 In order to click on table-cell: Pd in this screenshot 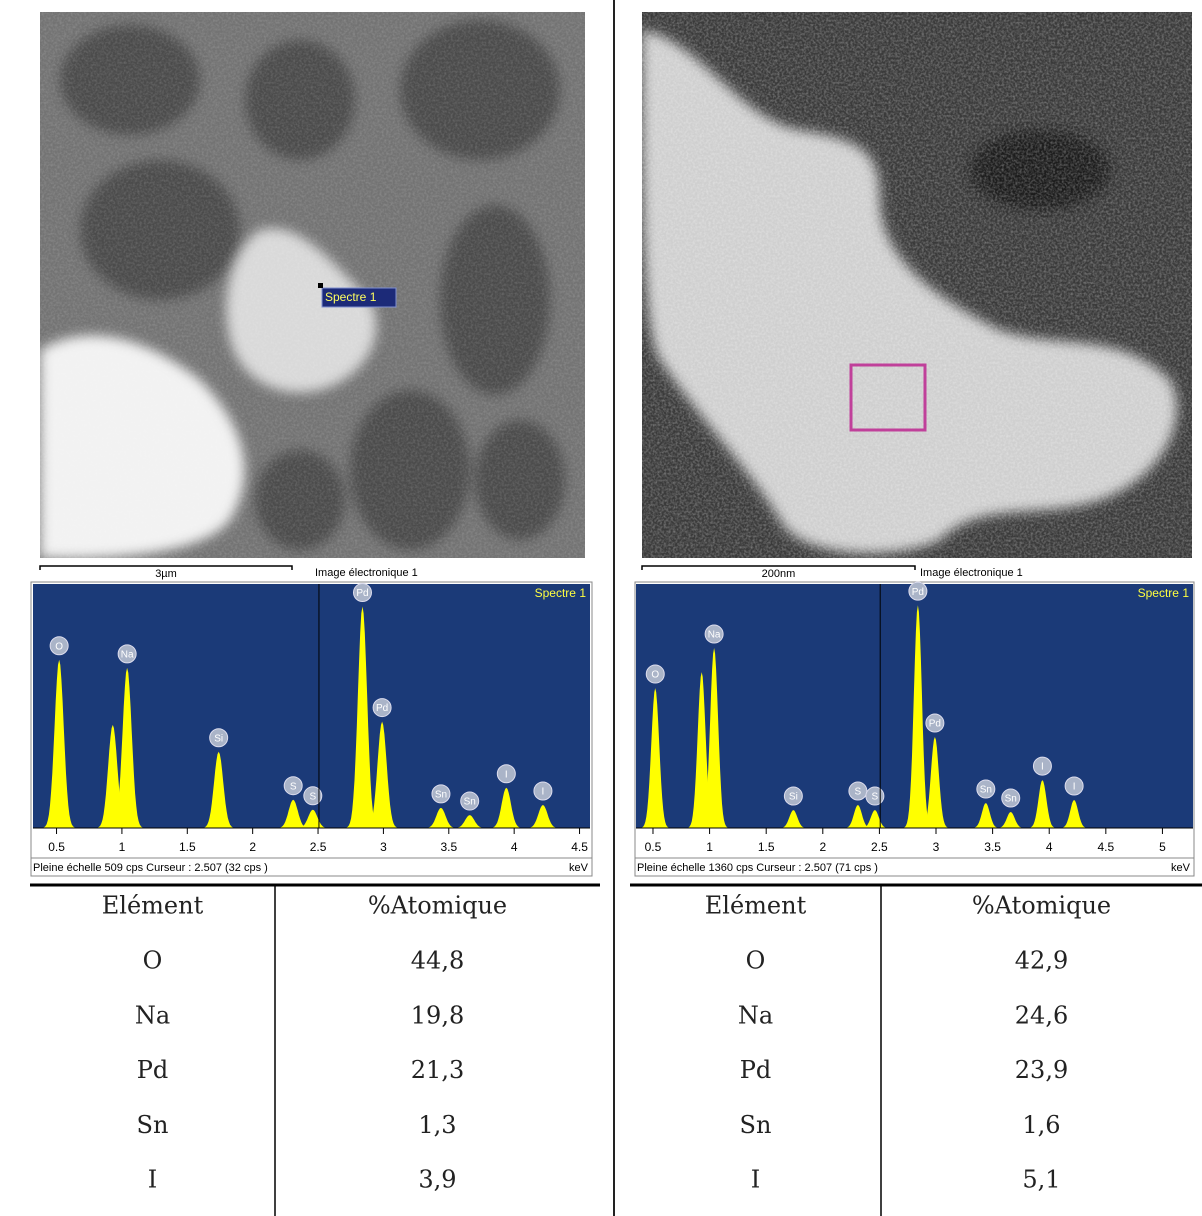, I will do `click(153, 1070)`.